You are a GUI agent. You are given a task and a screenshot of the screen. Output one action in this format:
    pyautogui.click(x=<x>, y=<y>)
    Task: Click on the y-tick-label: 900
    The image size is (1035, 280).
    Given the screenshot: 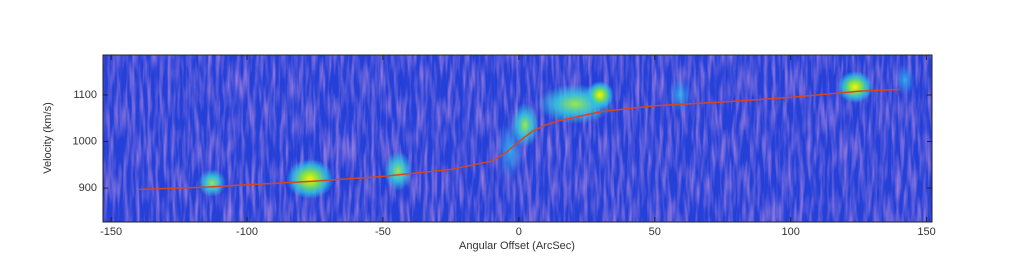 What is the action you would take?
    pyautogui.click(x=88, y=188)
    